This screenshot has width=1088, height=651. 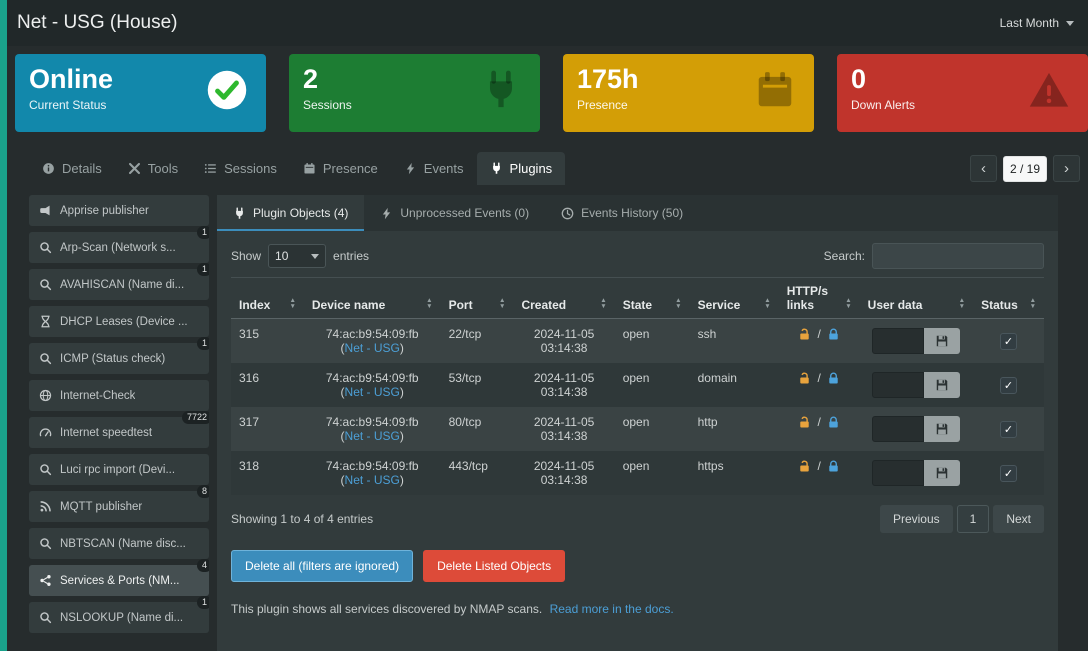 I want to click on search-control: Search:, so click(x=934, y=256).